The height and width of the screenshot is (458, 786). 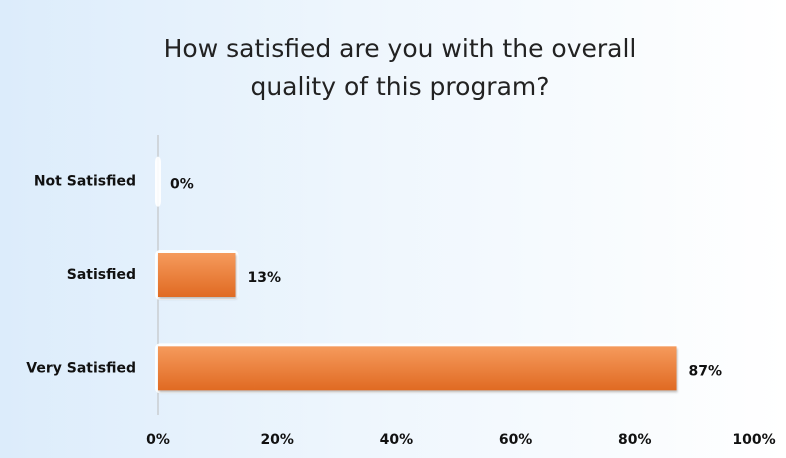 I want to click on x-tick-label: 80%, so click(x=635, y=440).